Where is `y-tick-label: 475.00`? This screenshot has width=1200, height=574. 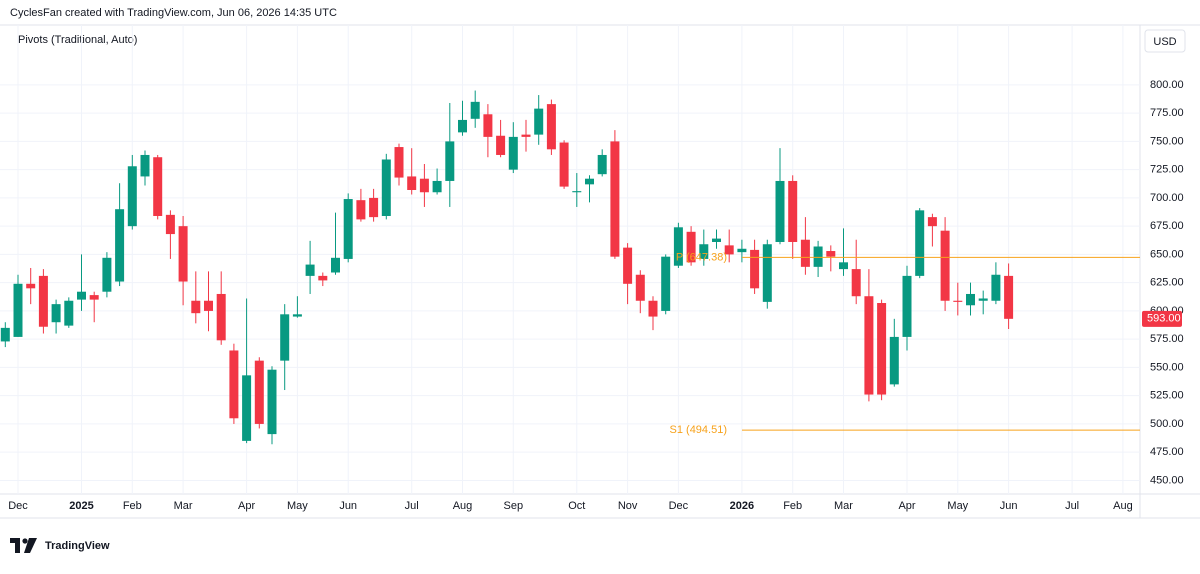
y-tick-label: 475.00 is located at coordinates (1167, 452).